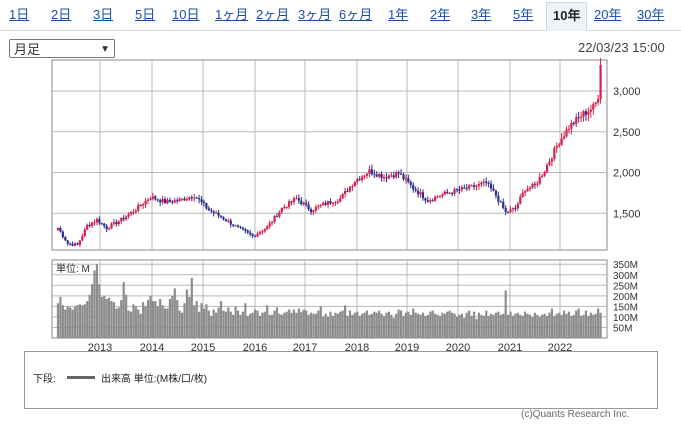  I want to click on tab-1日: 1日, so click(19, 14).